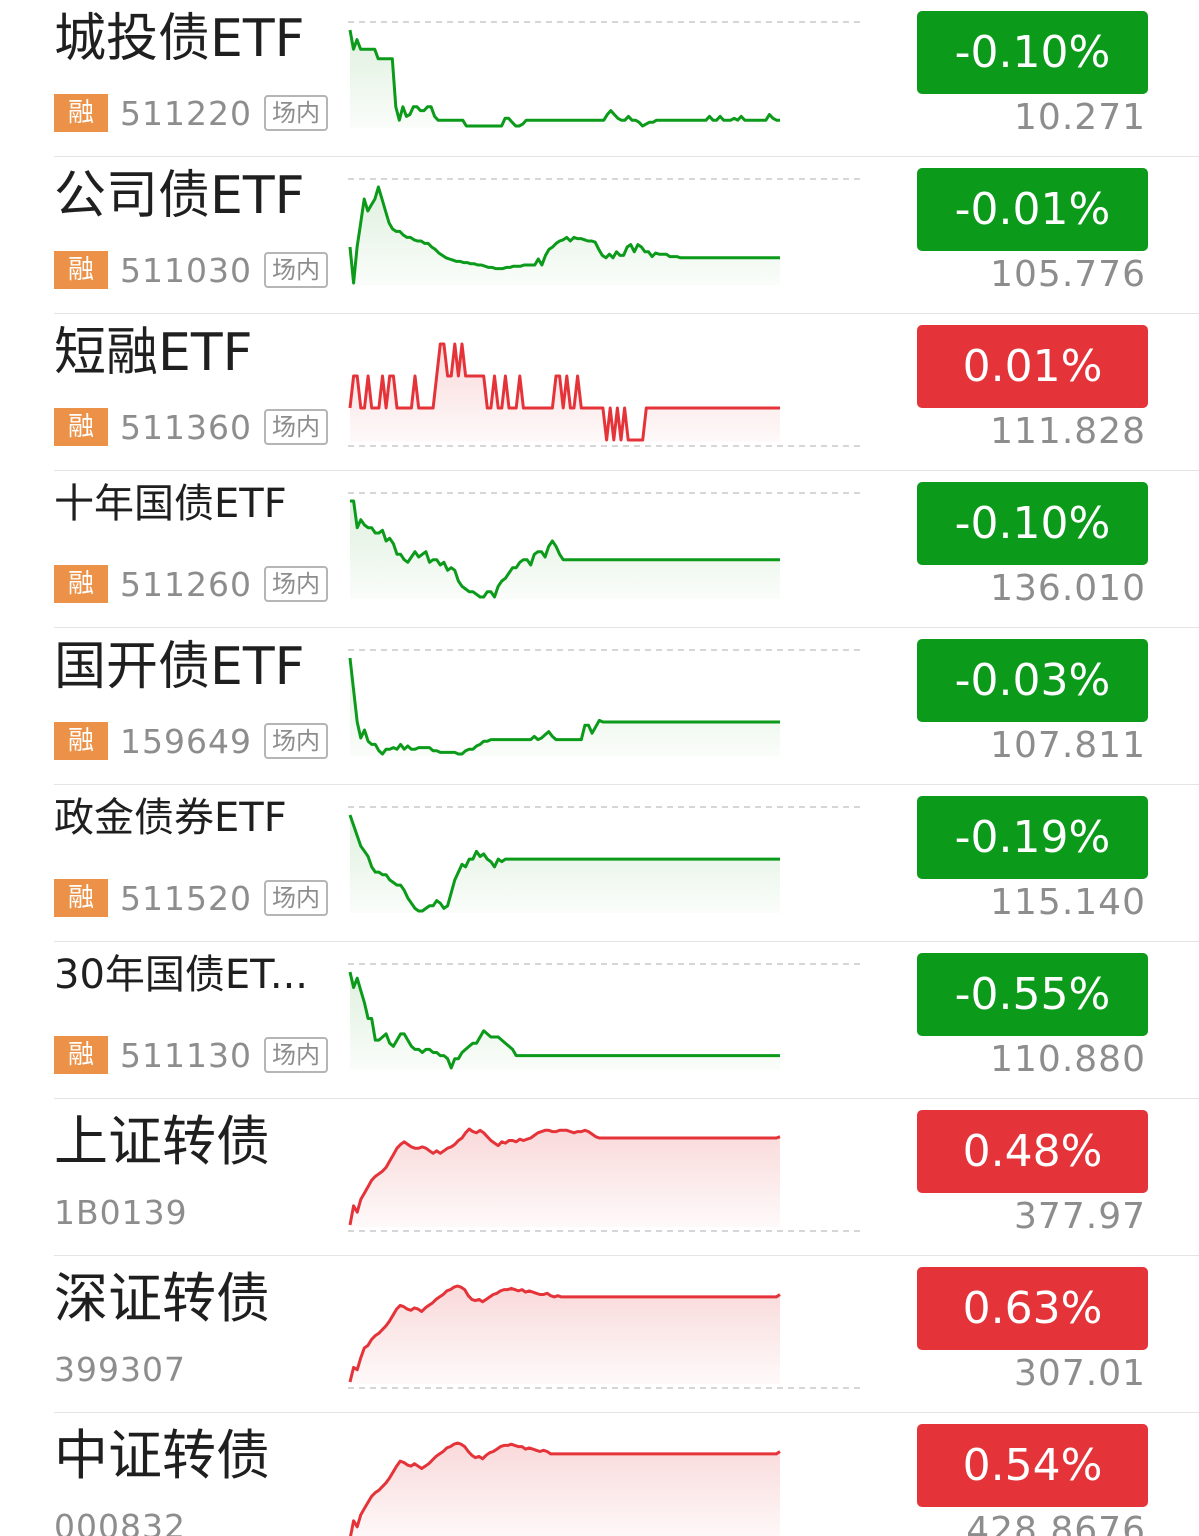 This screenshot has width=1199, height=1536. What do you see at coordinates (1080, 1216) in the screenshot?
I see `latest-price: 377.97` at bounding box center [1080, 1216].